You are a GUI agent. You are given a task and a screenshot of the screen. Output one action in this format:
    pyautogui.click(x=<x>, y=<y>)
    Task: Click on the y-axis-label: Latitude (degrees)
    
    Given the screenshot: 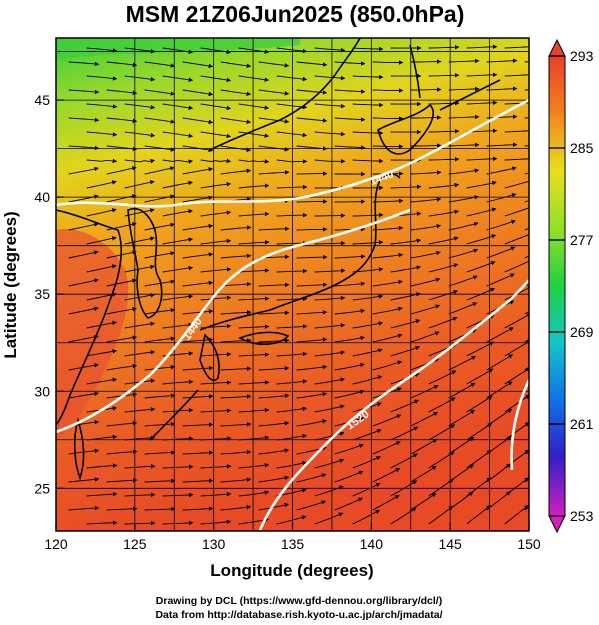 What is the action you would take?
    pyautogui.click(x=10, y=284)
    